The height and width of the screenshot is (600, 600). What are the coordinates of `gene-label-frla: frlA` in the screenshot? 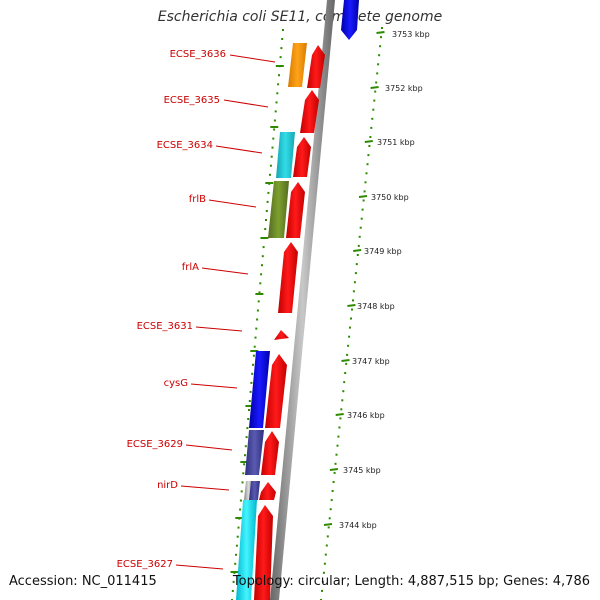 It's located at (190, 267).